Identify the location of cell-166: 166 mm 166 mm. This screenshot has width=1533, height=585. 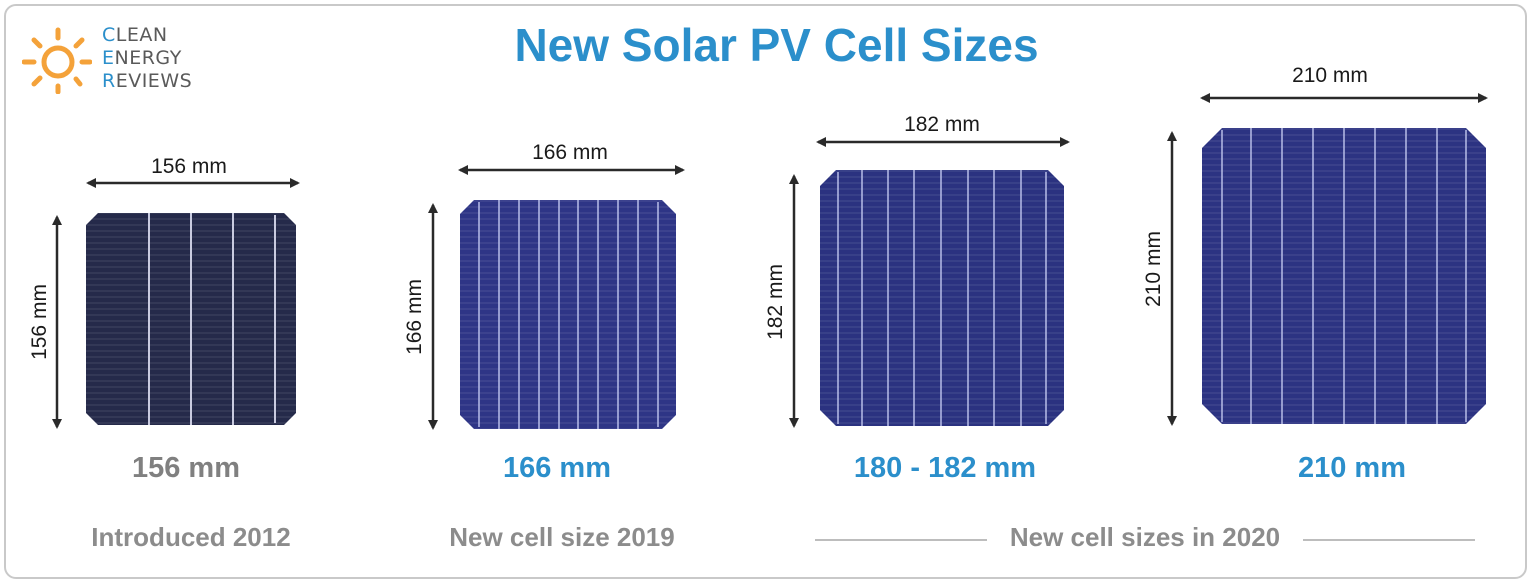
(544, 285).